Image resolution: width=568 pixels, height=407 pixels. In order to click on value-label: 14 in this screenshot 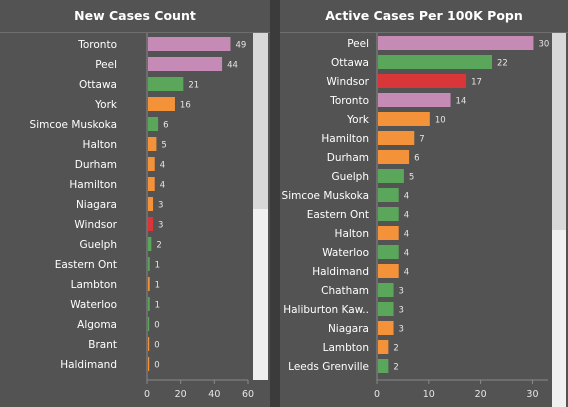, I will do `click(461, 102)`.